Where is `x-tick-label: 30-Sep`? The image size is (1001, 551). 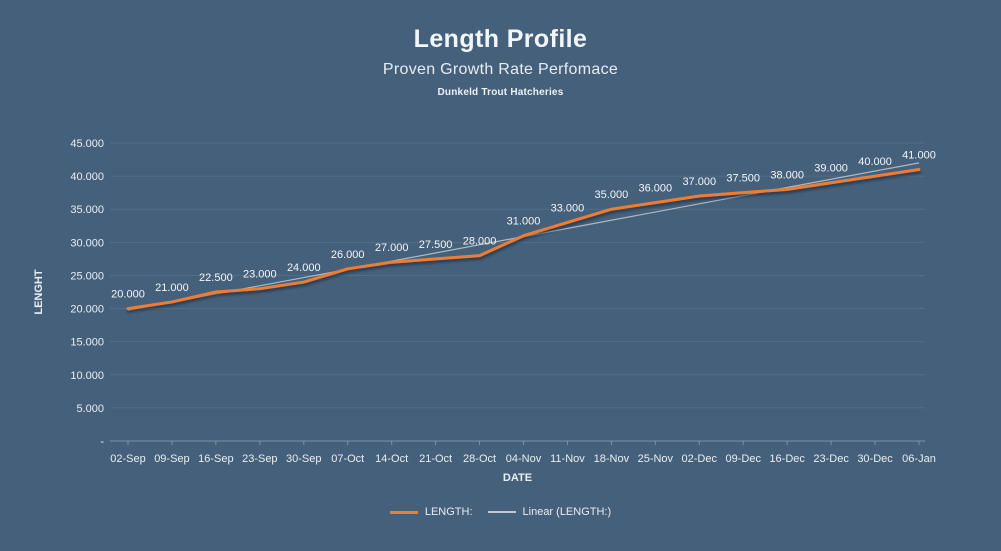 x-tick-label: 30-Sep is located at coordinates (303, 459).